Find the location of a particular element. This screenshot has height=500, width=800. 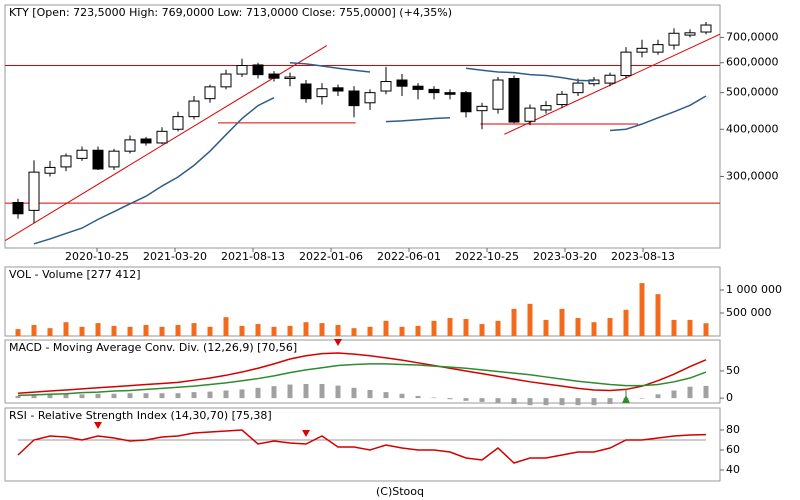

y-tick-label: 600,0000 is located at coordinates (752, 62).